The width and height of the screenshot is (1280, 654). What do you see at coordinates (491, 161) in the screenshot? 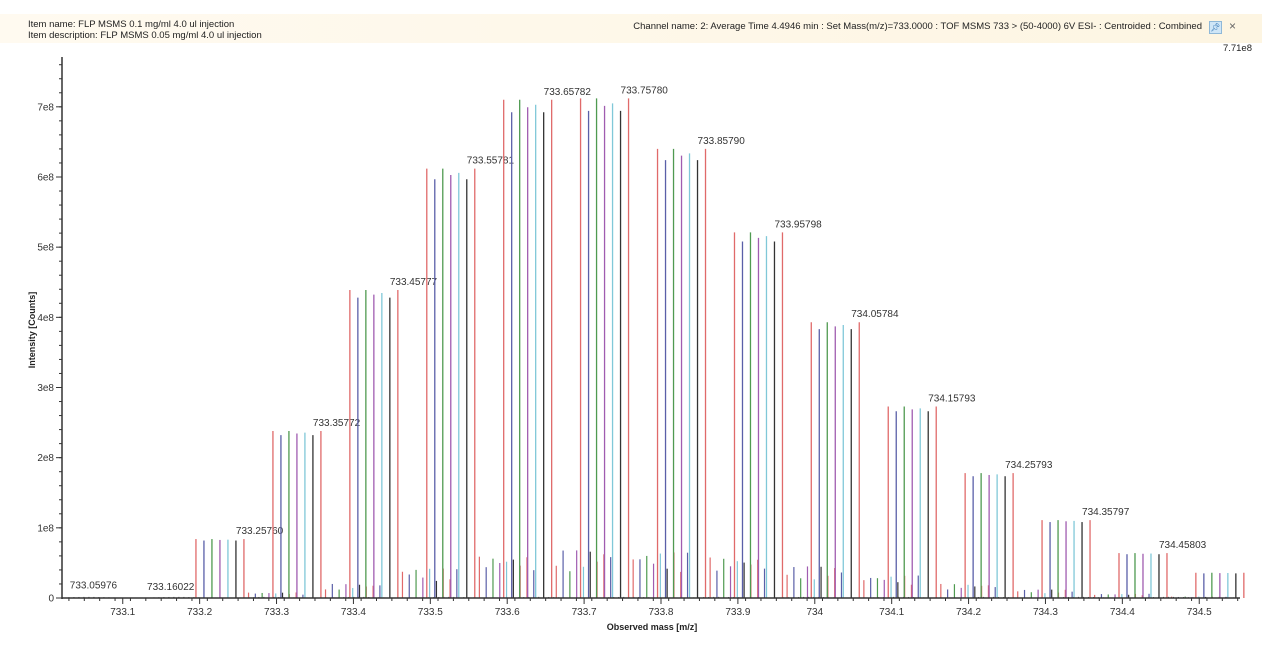
I see `peak-label: 733.55781` at bounding box center [491, 161].